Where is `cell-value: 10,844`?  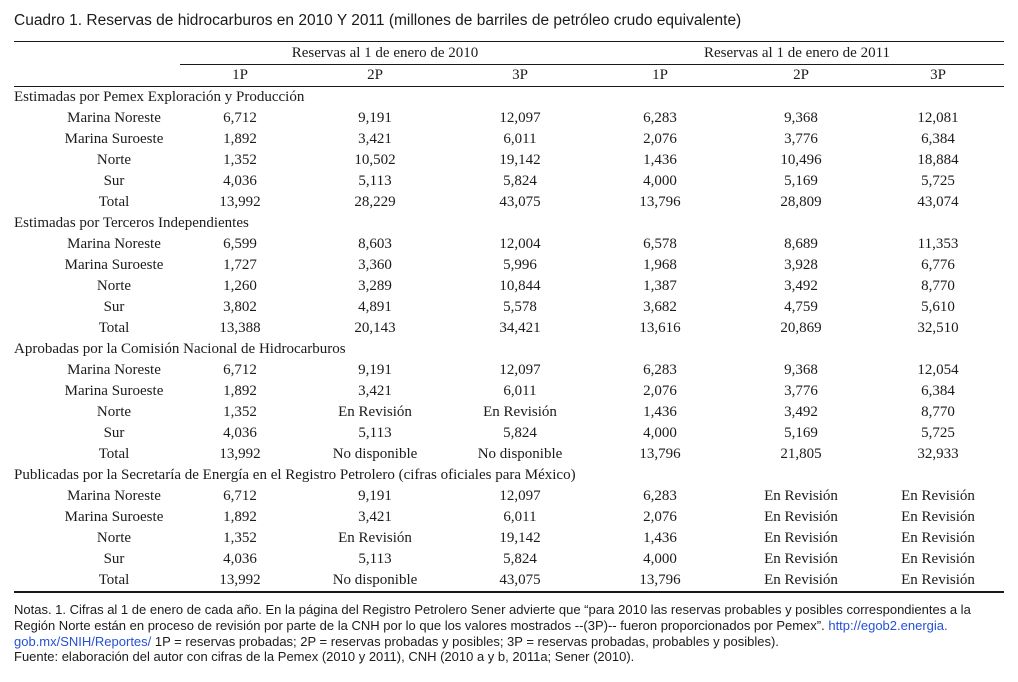 cell-value: 10,844 is located at coordinates (520, 286).